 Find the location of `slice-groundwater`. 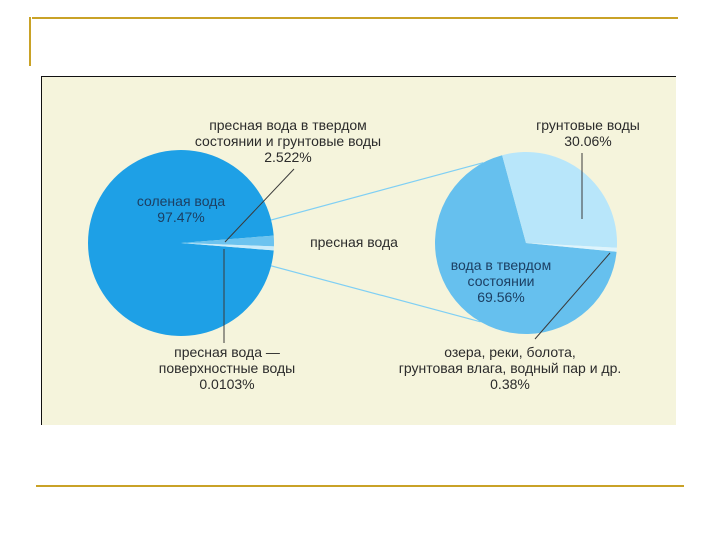

slice-groundwater is located at coordinates (560, 200).